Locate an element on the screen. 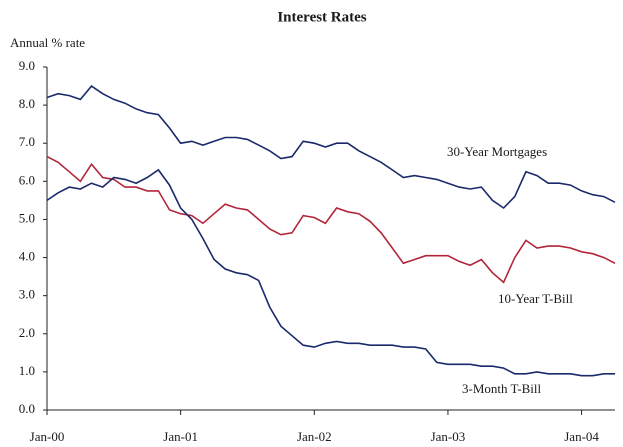  y-tick-label: 9.0 is located at coordinates (27, 65).